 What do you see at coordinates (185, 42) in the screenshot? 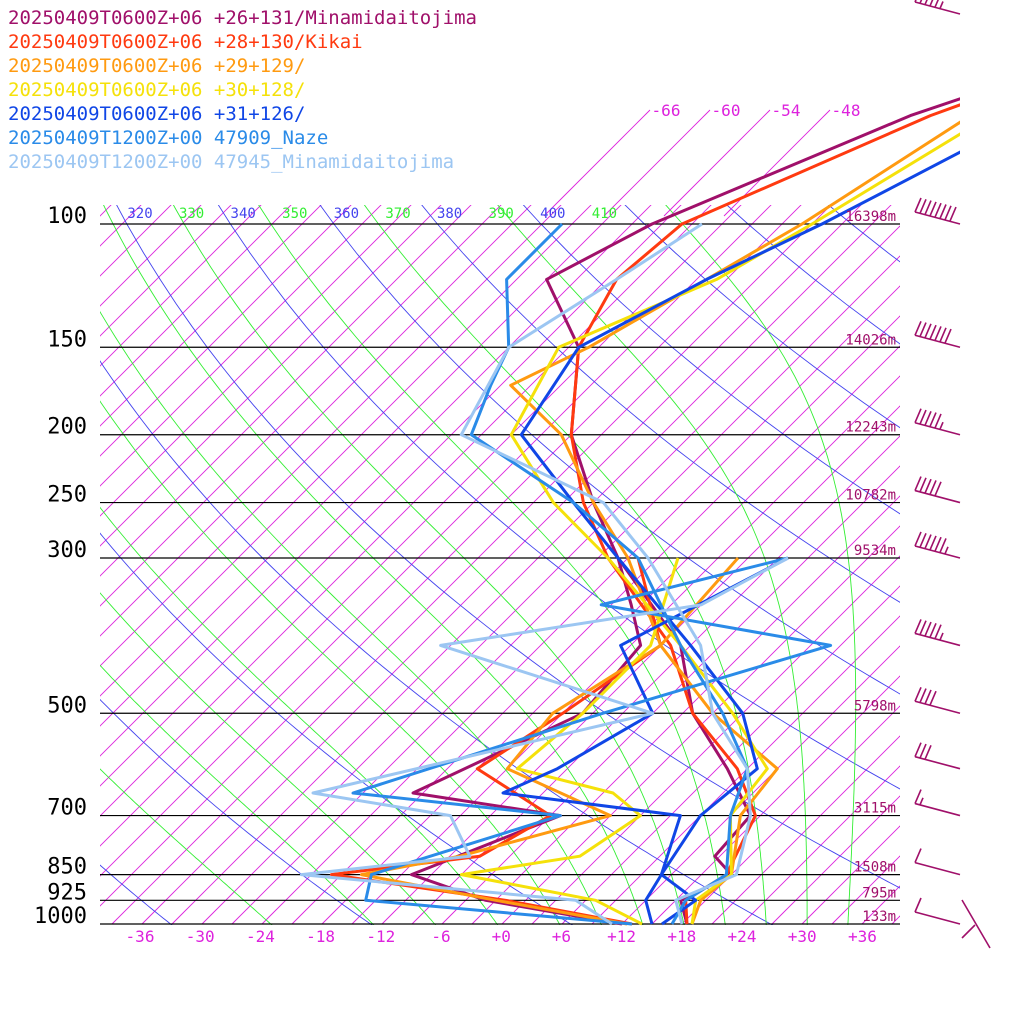
I see `legend-item: 20250409T0600Z+06 +28+130/Kikai` at bounding box center [185, 42].